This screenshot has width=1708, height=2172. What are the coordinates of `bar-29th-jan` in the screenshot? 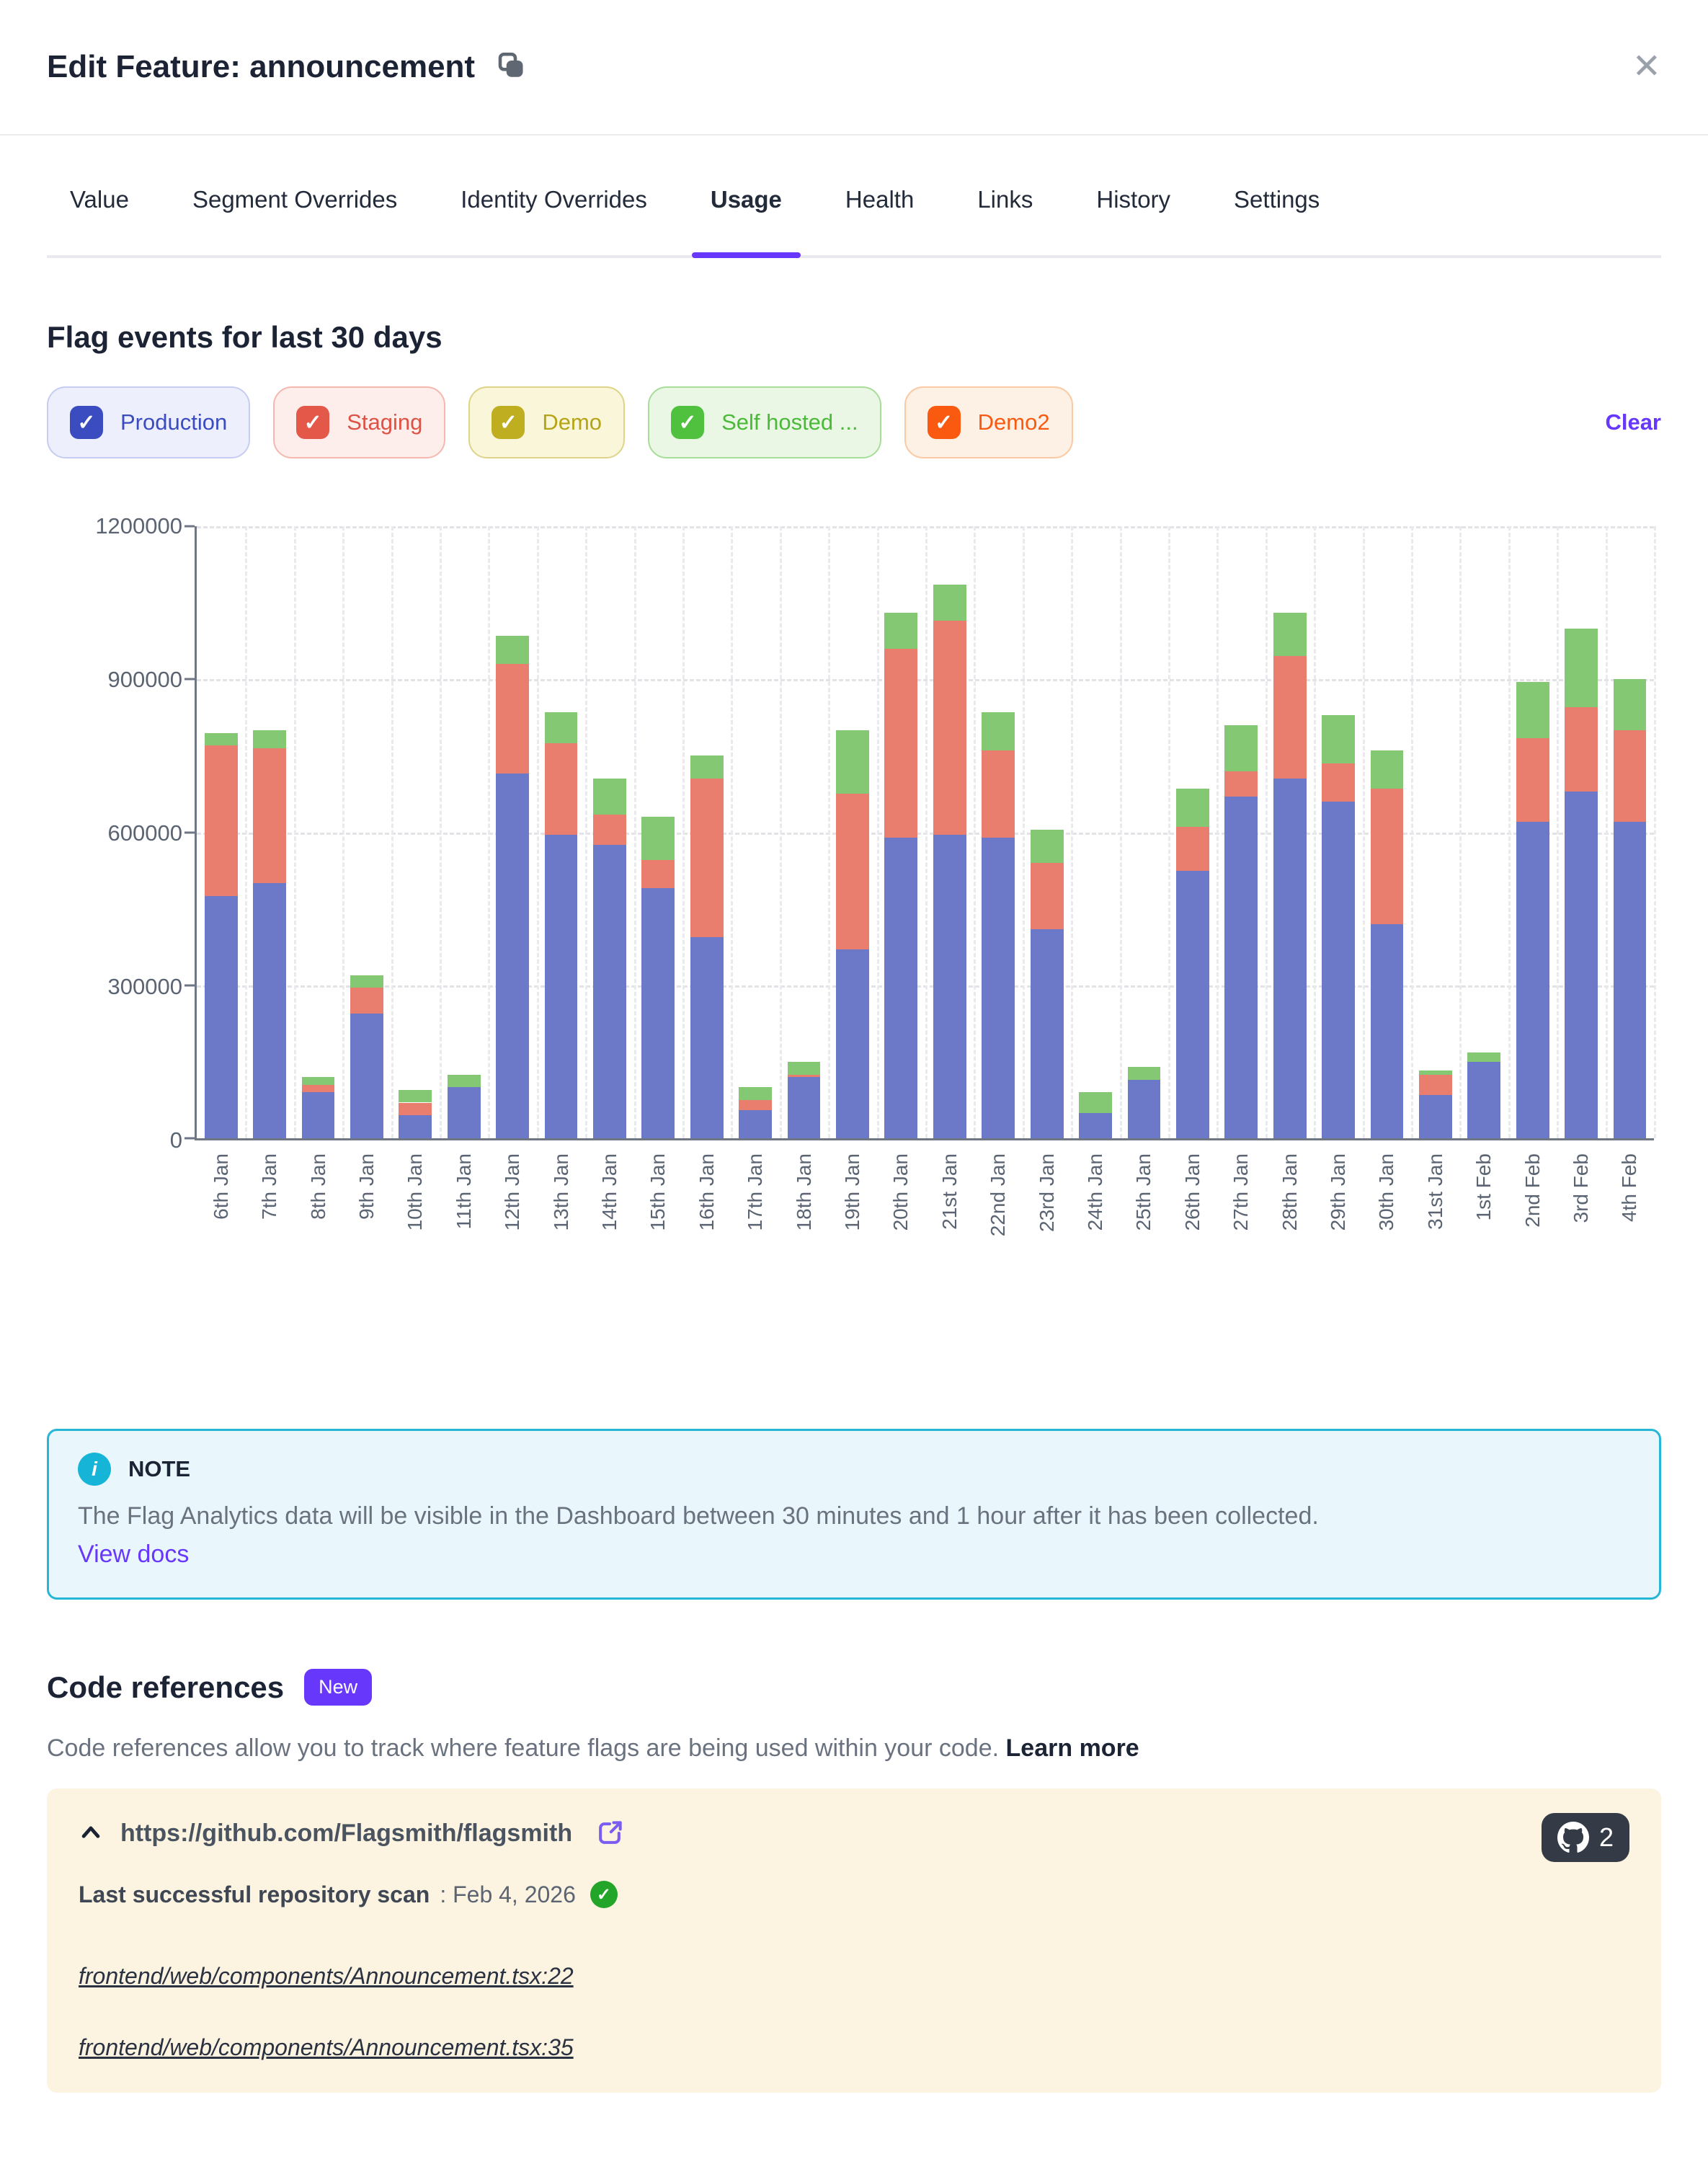 It's located at (1338, 832).